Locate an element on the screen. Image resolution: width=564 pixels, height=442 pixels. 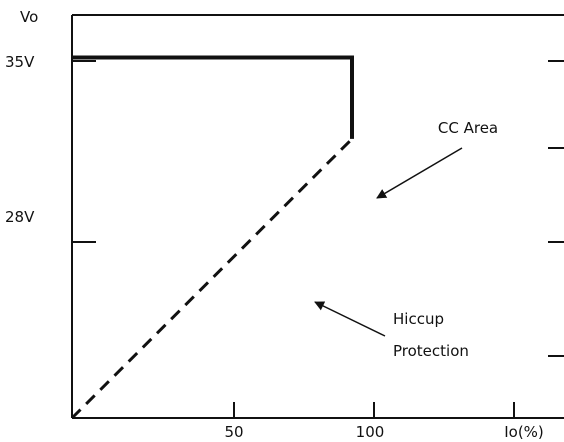
y-tick-label-28: 28V is located at coordinates (20, 217).